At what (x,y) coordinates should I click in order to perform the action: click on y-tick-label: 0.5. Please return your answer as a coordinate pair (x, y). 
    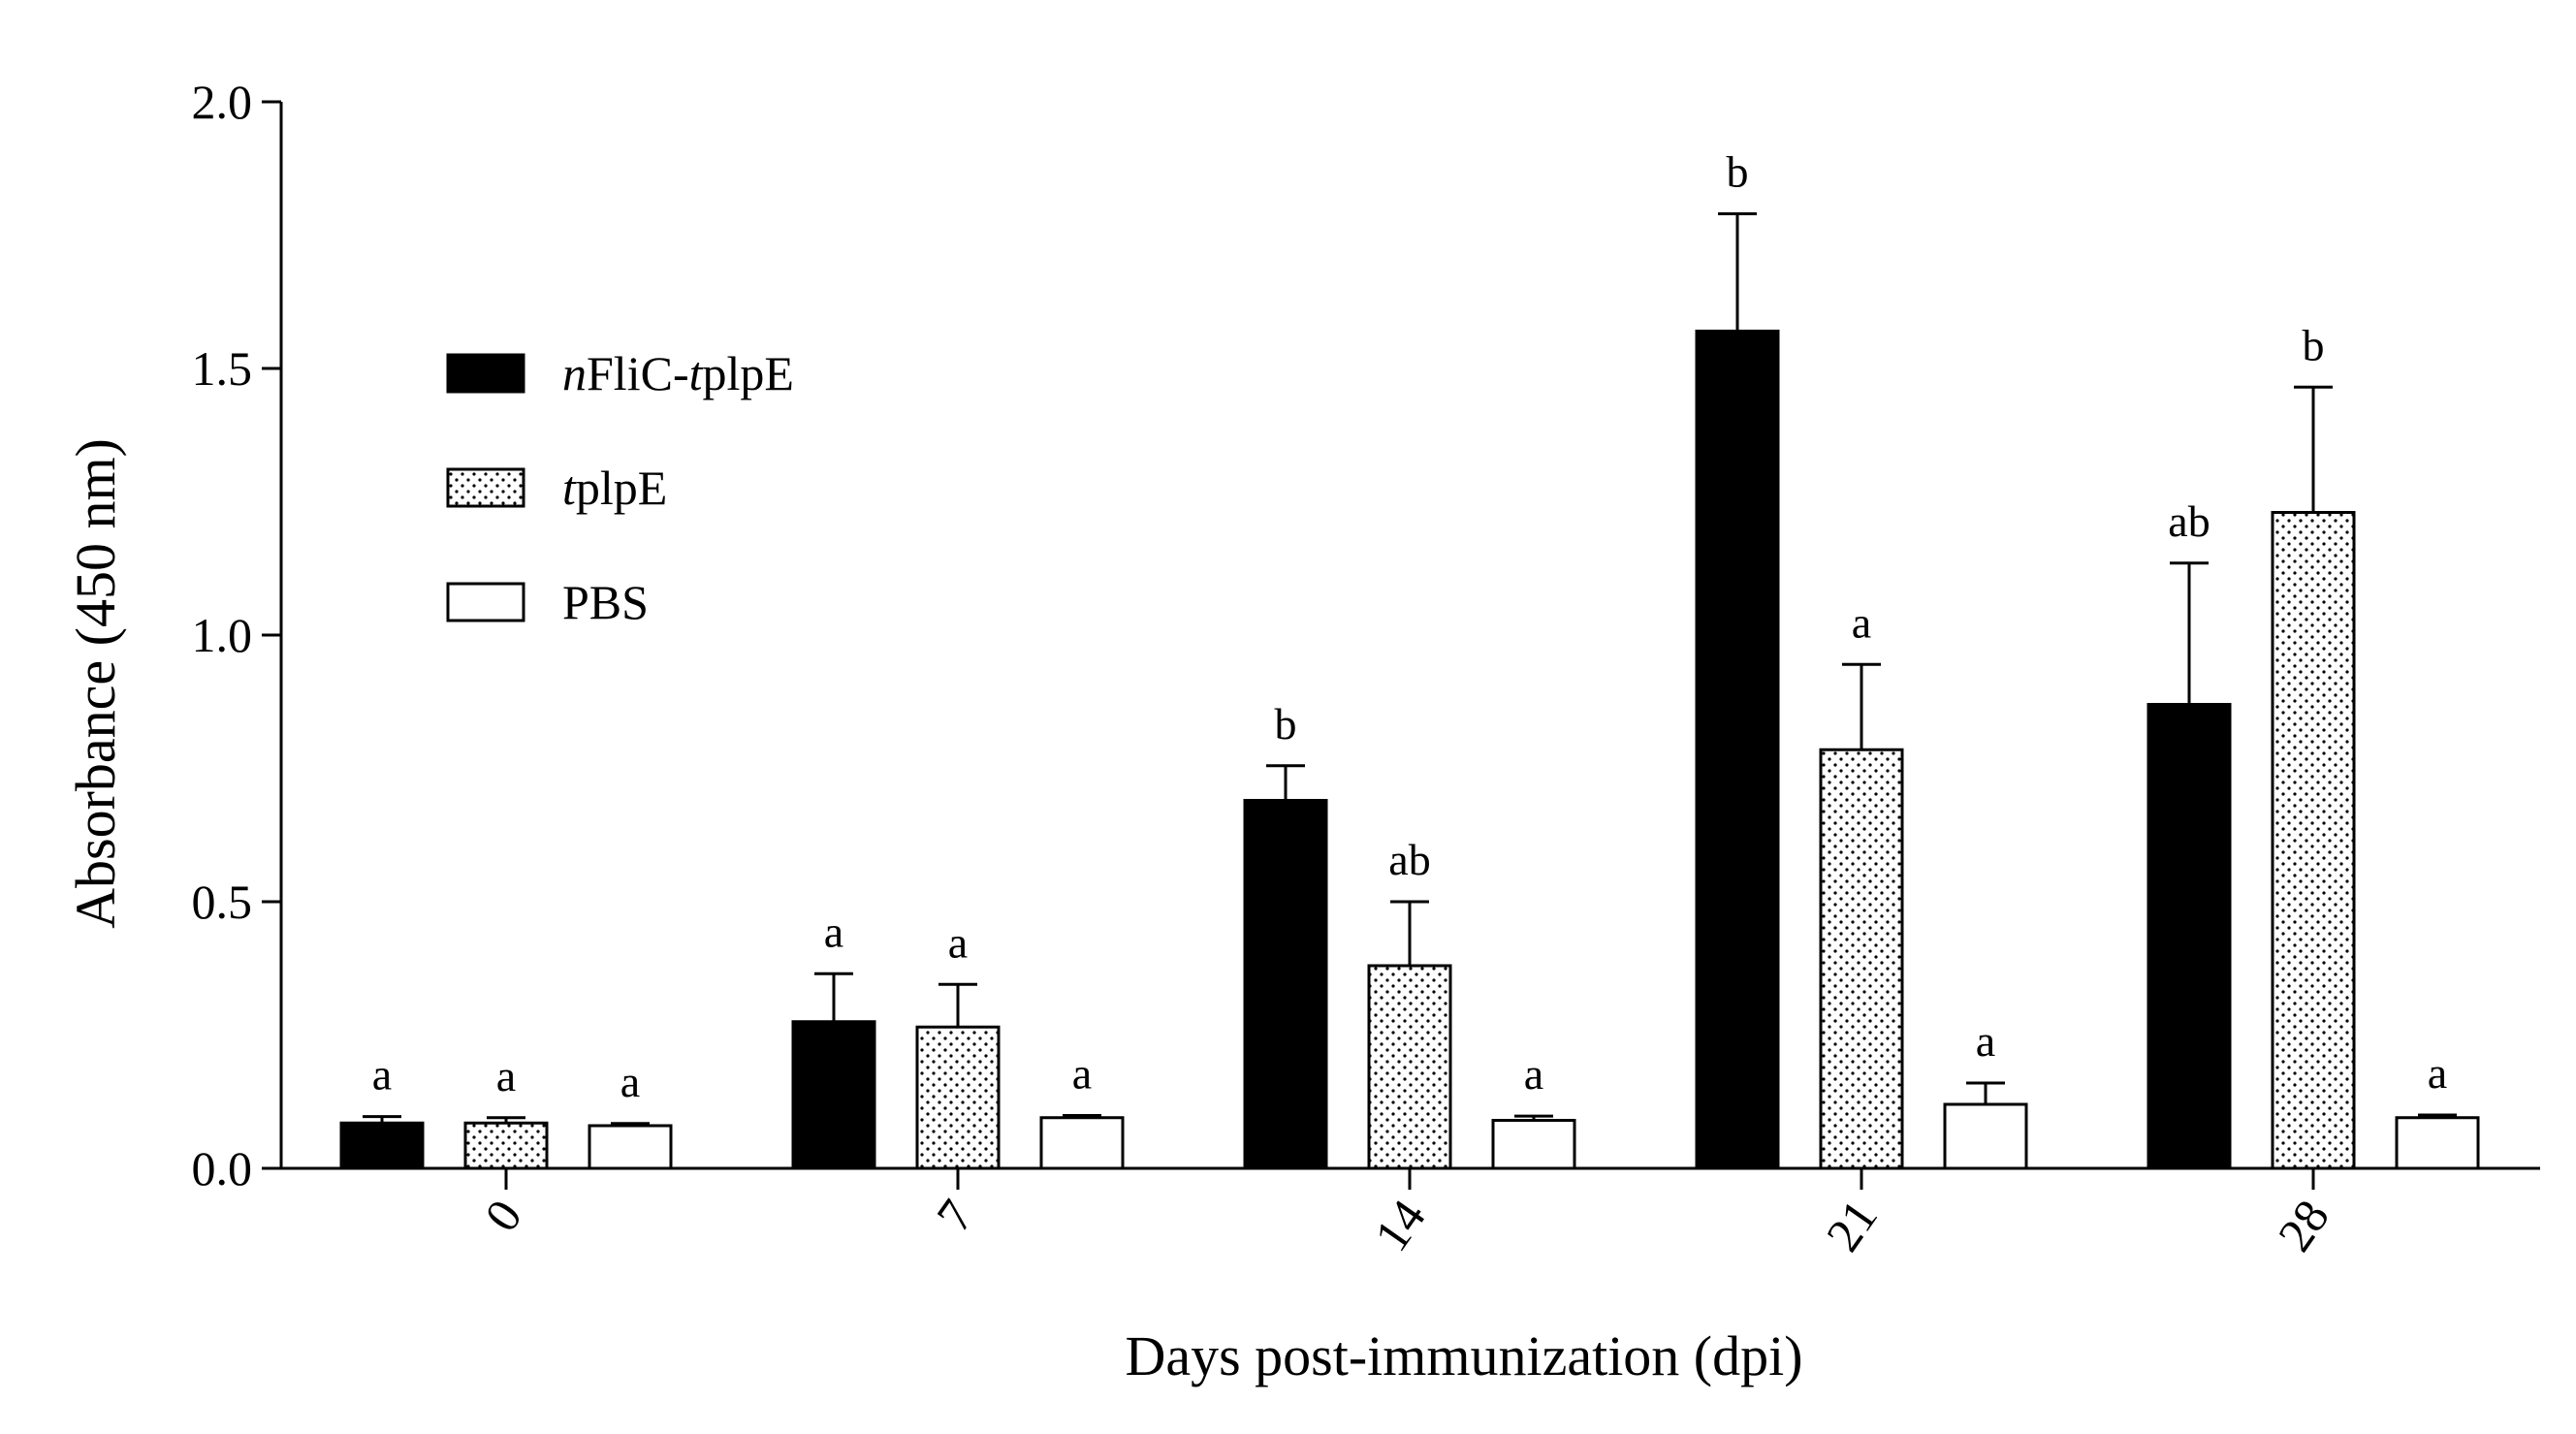
    Looking at the image, I should click on (222, 902).